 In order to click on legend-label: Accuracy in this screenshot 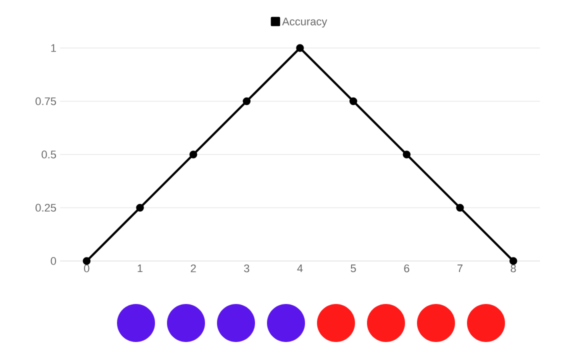, I will do `click(305, 23)`.